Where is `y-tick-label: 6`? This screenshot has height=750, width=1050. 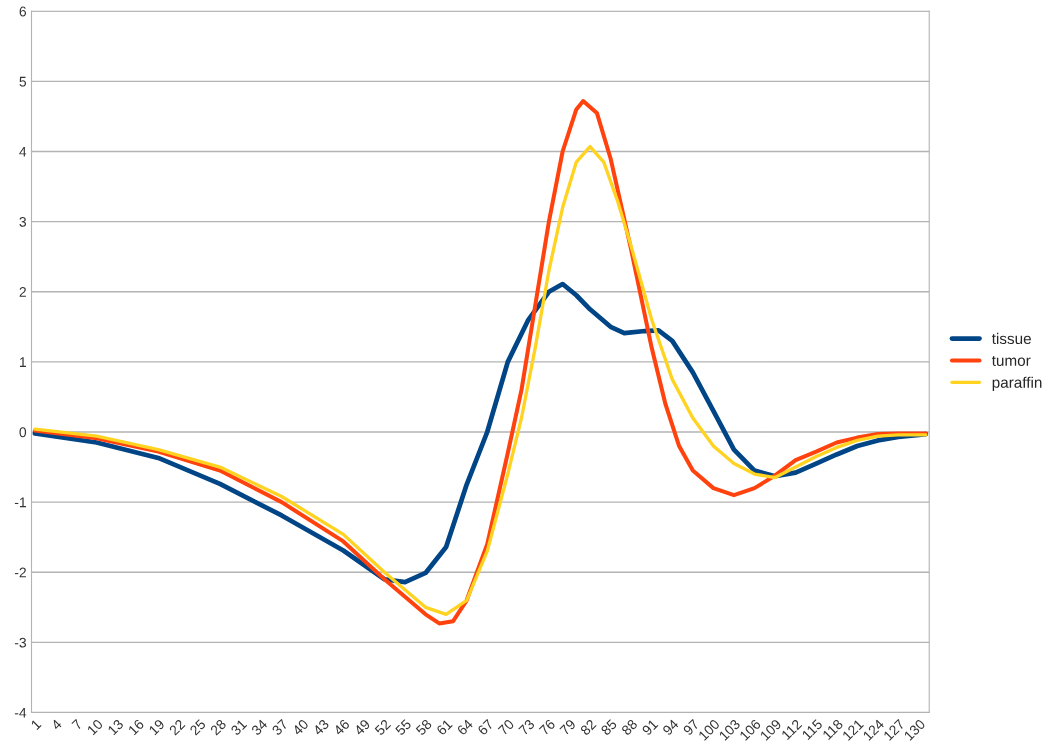 y-tick-label: 6 is located at coordinates (23, 11).